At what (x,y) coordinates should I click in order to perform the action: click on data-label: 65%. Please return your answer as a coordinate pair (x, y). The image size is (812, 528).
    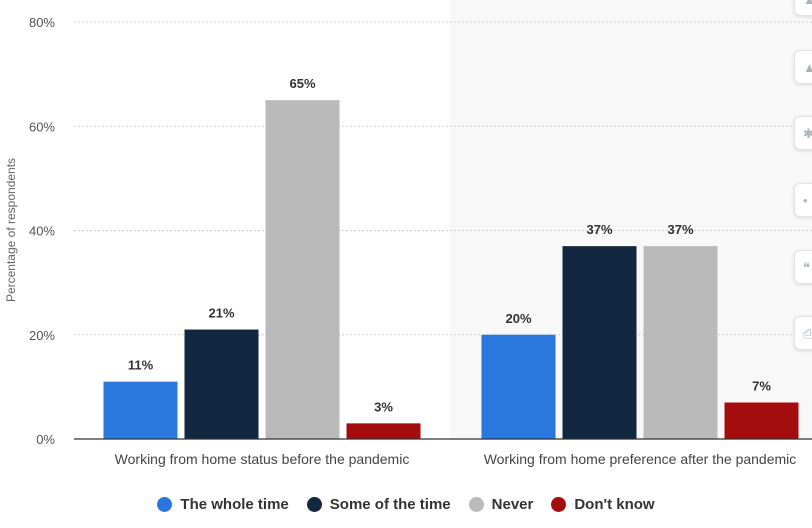
    Looking at the image, I should click on (302, 83).